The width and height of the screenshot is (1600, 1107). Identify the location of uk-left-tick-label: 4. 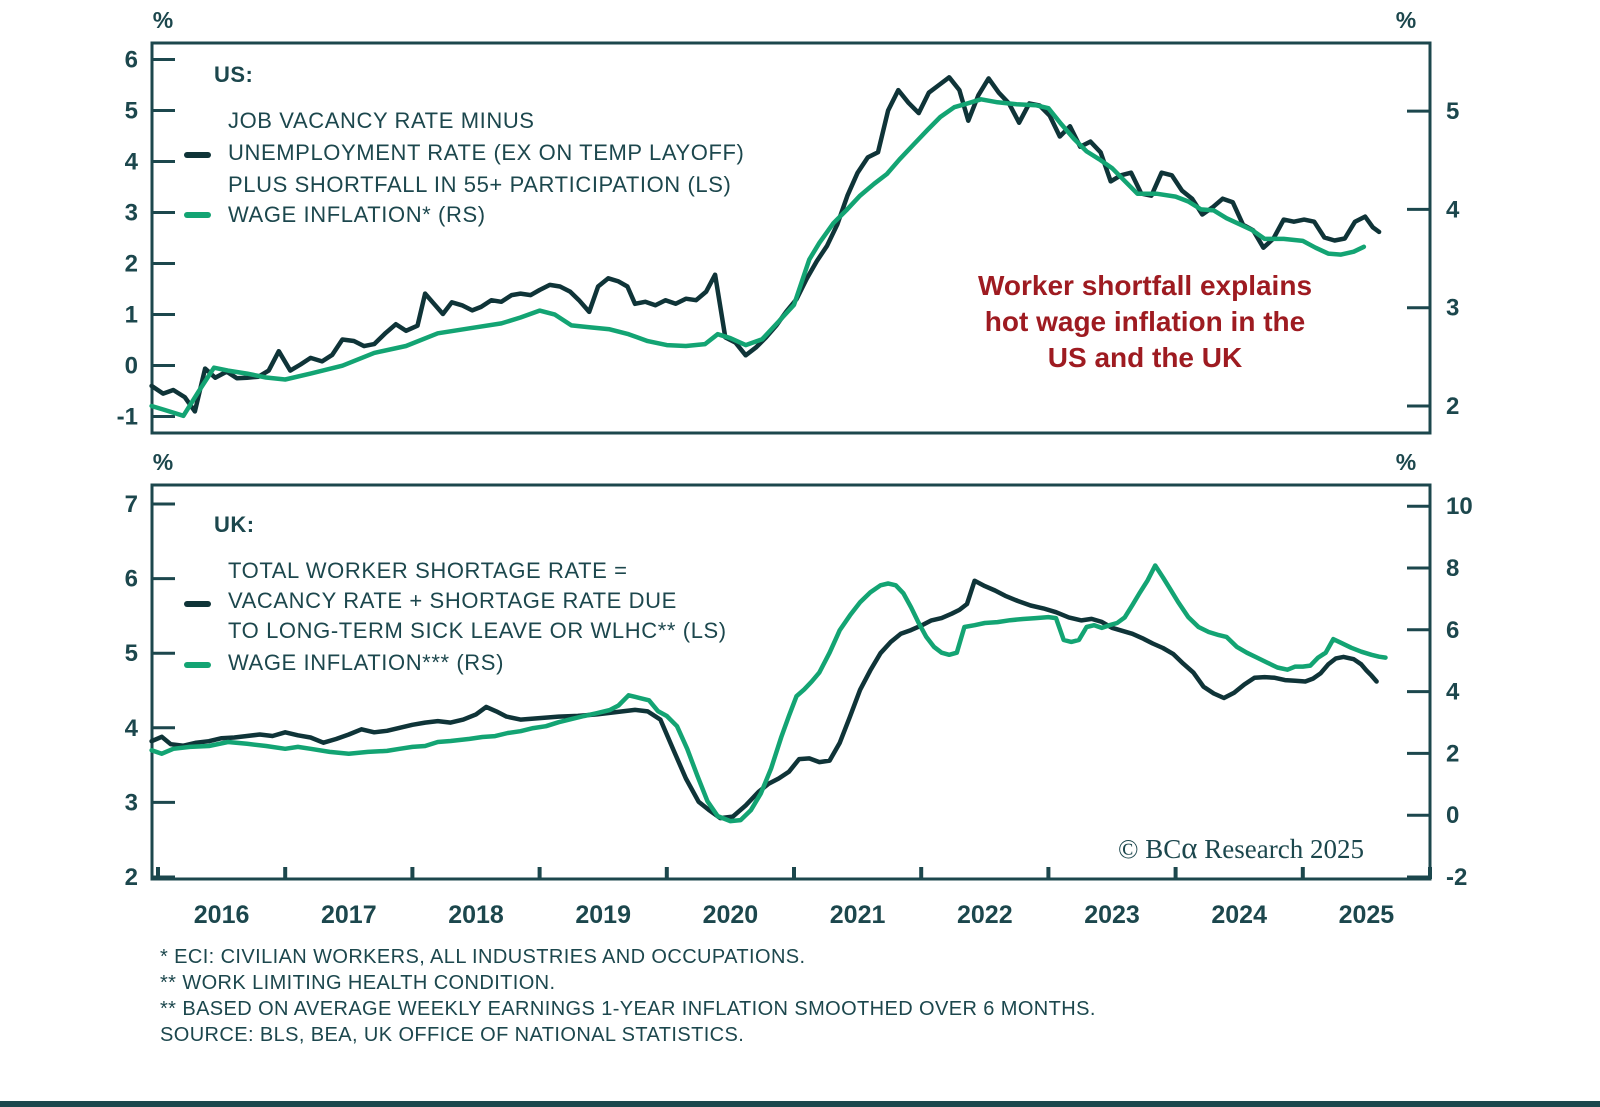
(132, 728).